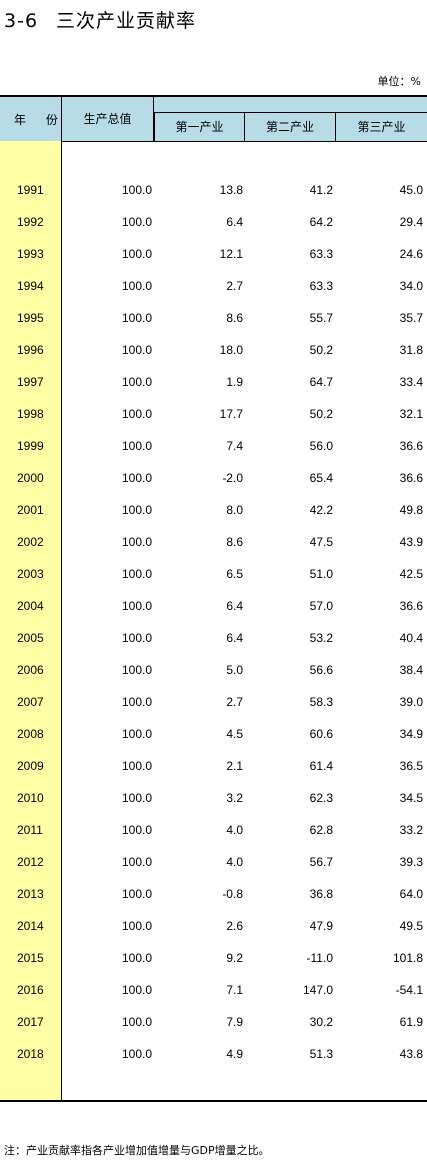  I want to click on tertiary-cell: 33.2, so click(411, 830).